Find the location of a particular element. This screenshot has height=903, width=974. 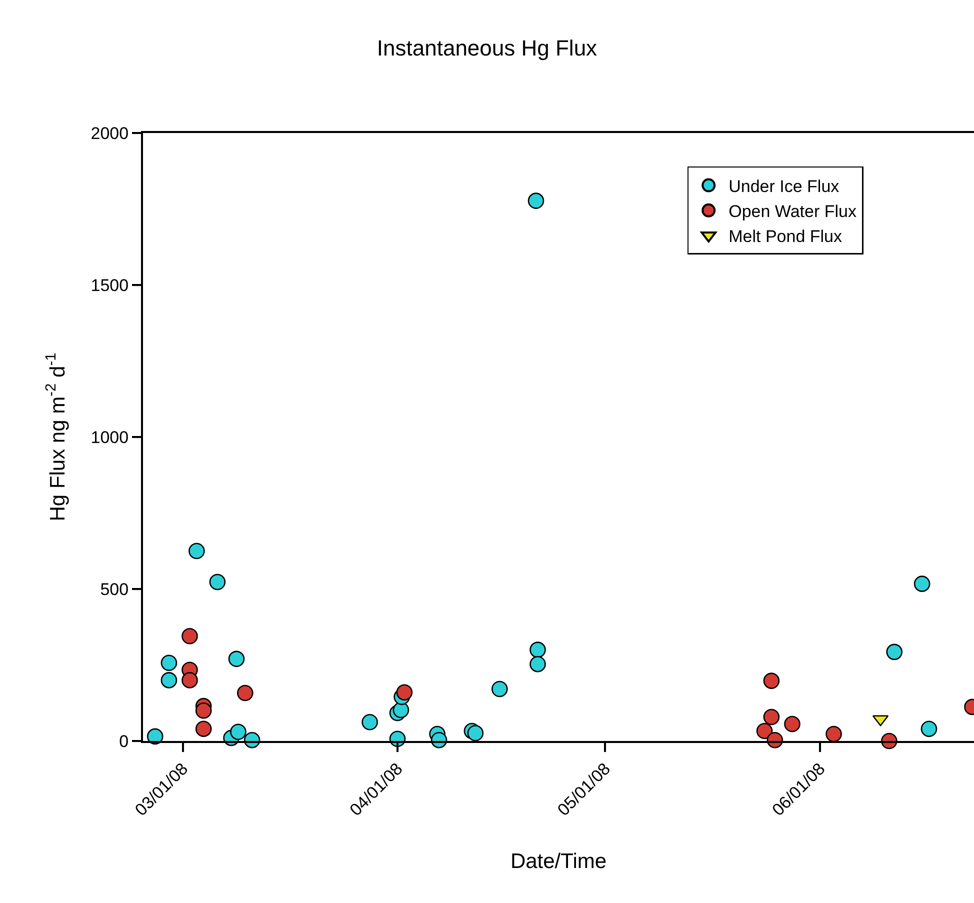

y-tick-label: 1000 is located at coordinates (109, 437).